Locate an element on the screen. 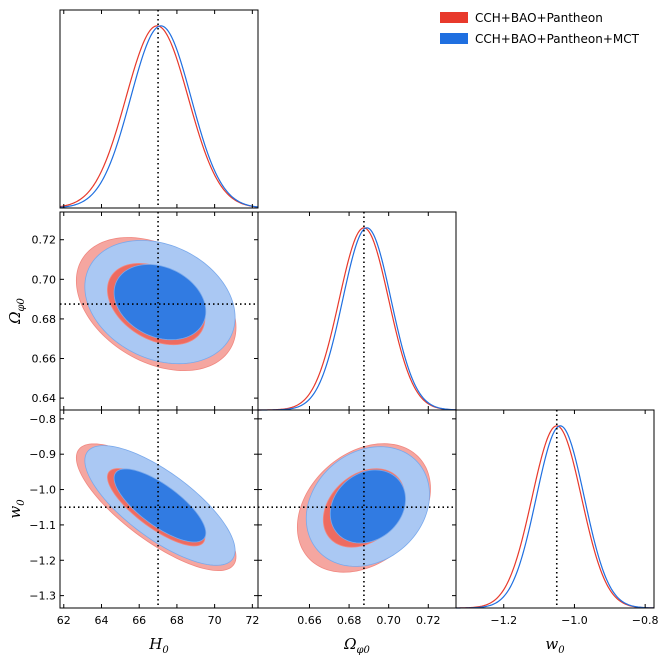 The image size is (664, 665). svg-text: H0 is located at coordinates (158, 645).